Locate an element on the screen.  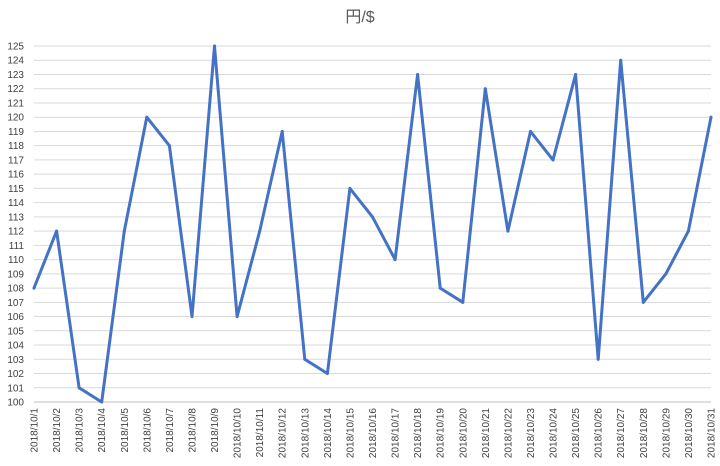
y-tick-label: 112 is located at coordinates (16, 232).